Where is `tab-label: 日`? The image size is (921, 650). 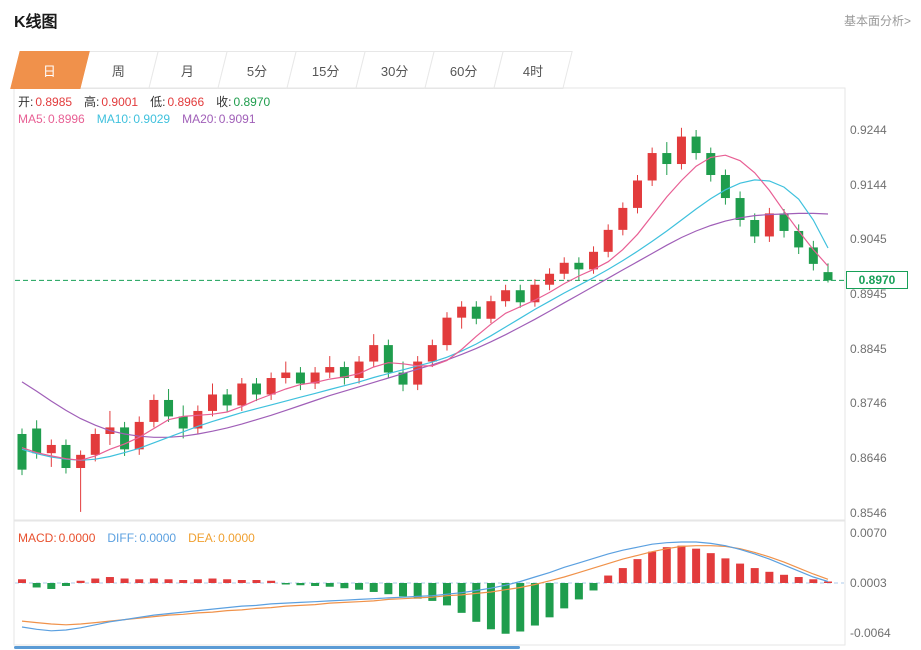 tab-label: 日 is located at coordinates (50, 71).